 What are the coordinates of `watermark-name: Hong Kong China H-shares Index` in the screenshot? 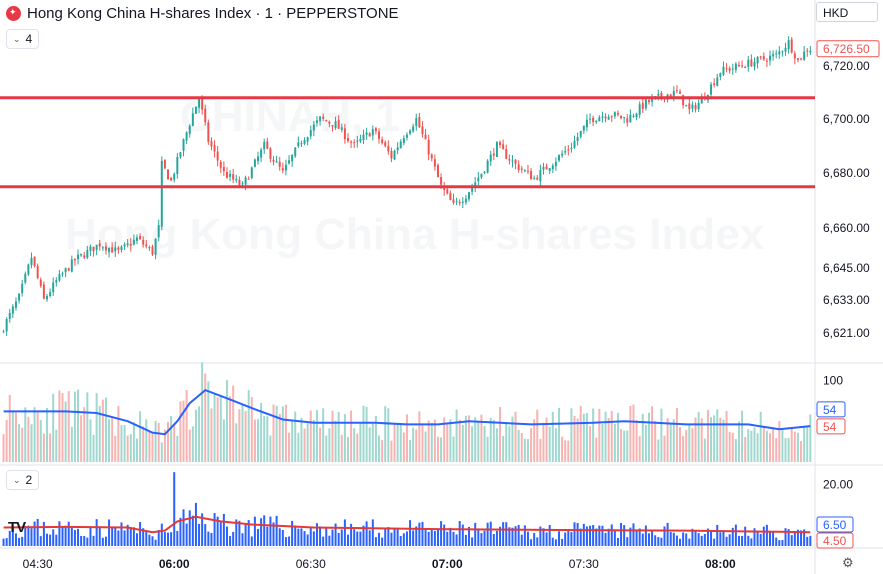 It's located at (415, 234).